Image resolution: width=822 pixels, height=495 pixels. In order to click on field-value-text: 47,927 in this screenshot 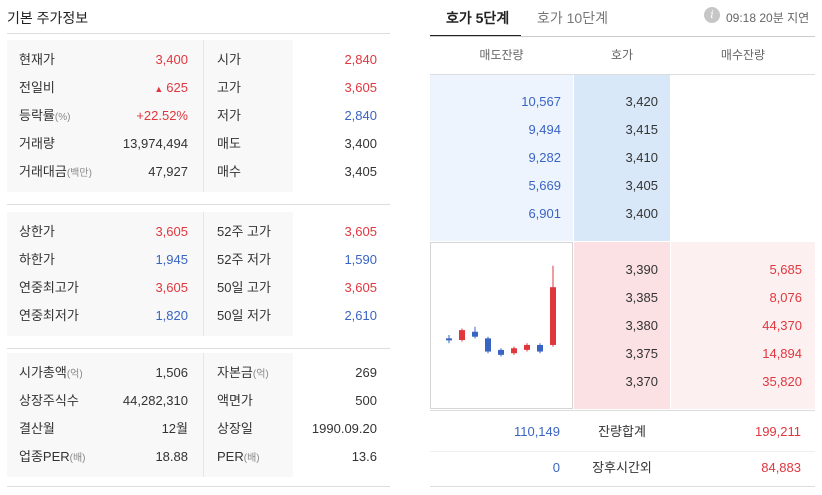, I will do `click(168, 171)`.